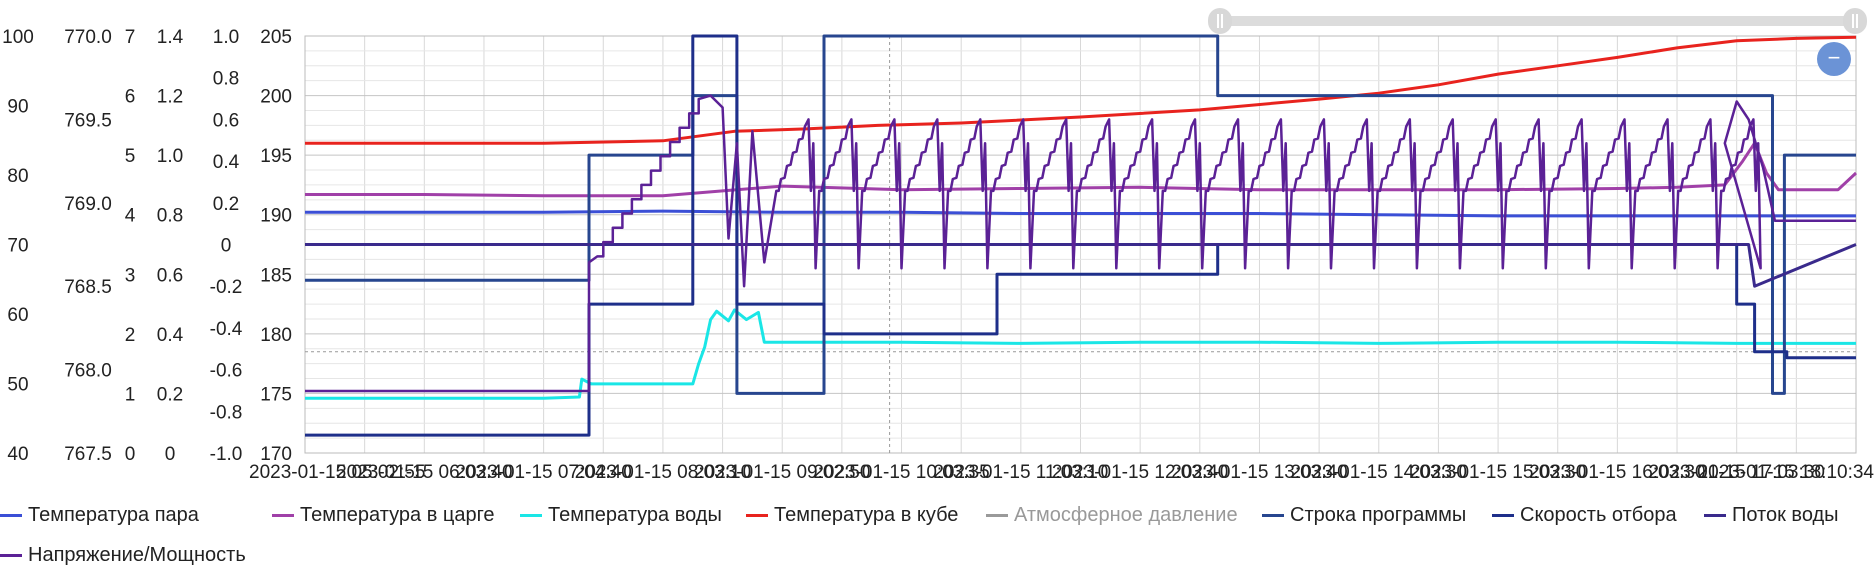 The height and width of the screenshot is (576, 1876). Describe the element at coordinates (276, 156) in the screenshot. I see `y-tick-label: 195` at that location.